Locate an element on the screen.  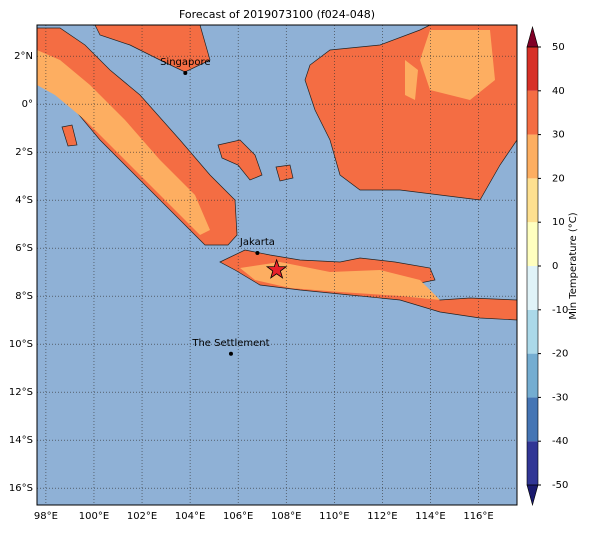
y-tick-label: 16°S is located at coordinates (21, 488).